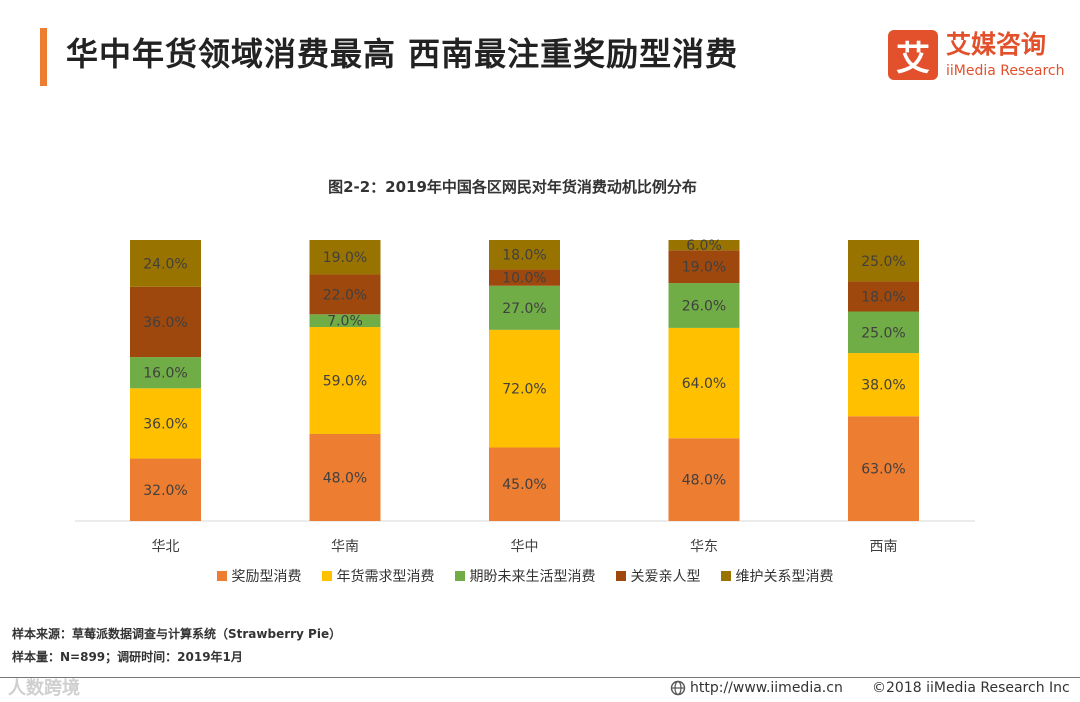 This screenshot has height=702, width=1080. I want to click on data-label: 64.0%, so click(704, 384).